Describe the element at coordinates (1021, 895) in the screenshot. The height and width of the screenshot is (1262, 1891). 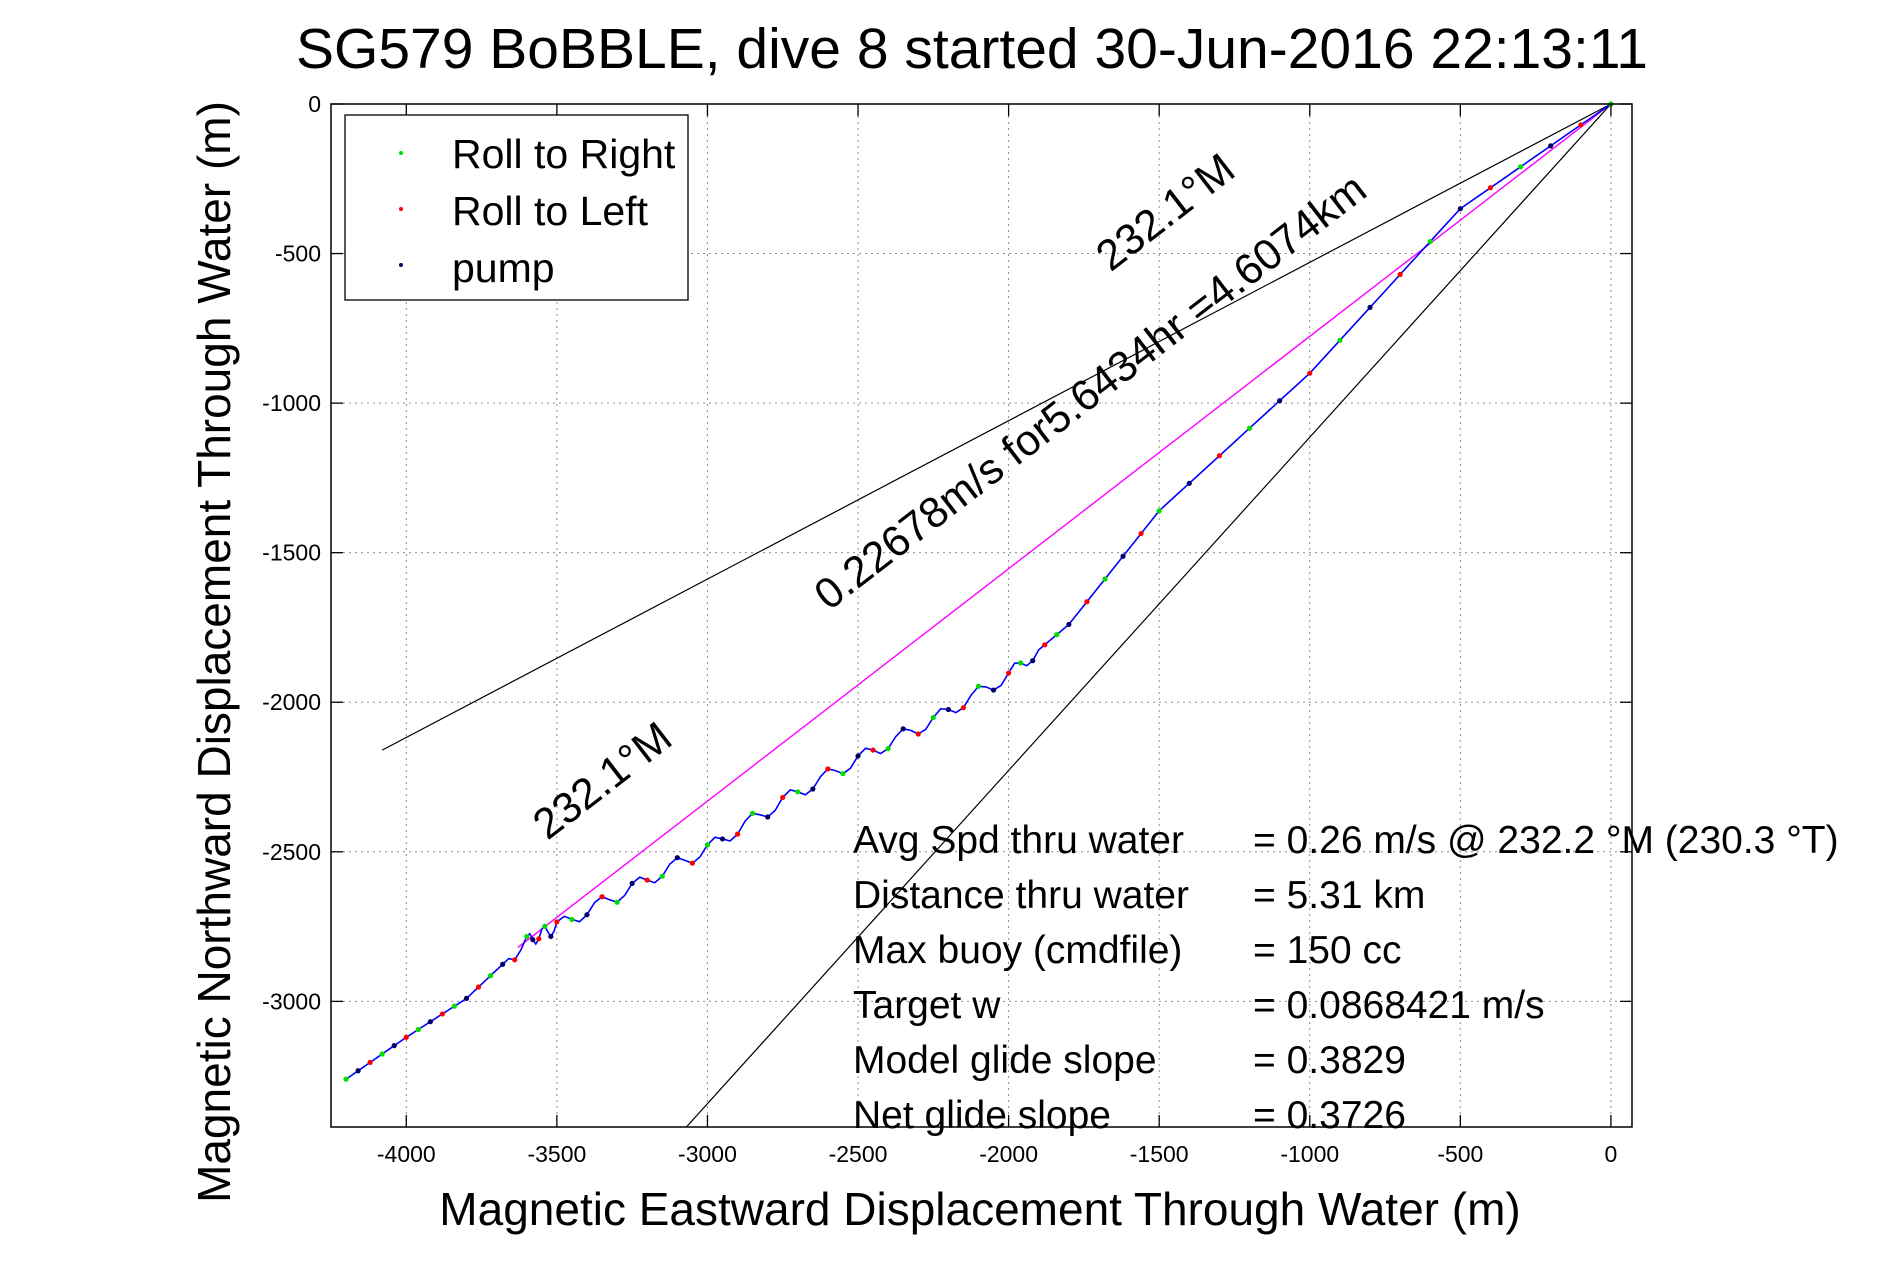
I see `stat-label-distance: Distance thru water` at that location.